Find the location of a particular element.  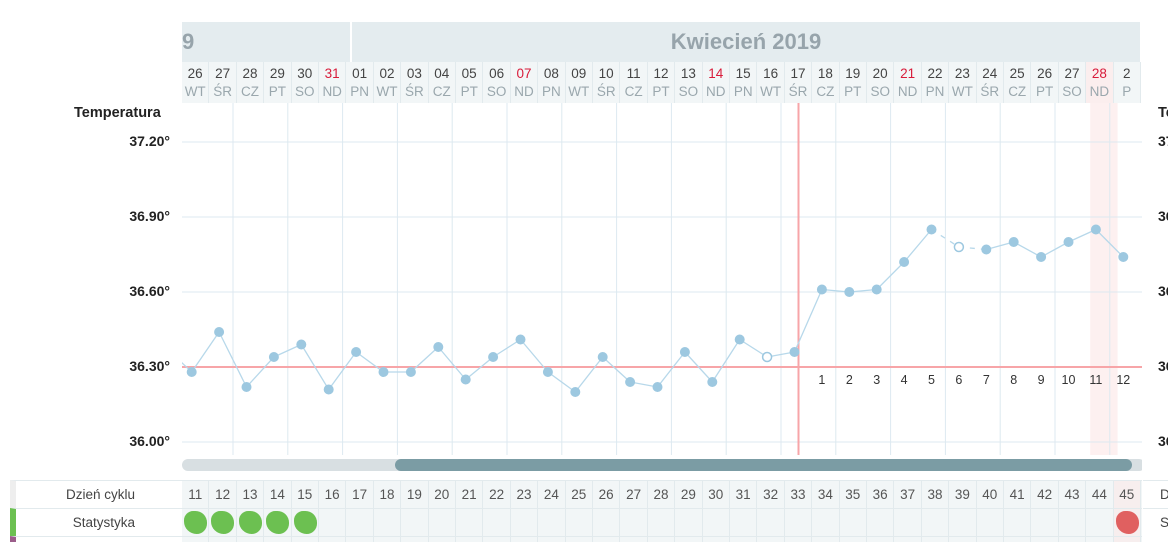

cycle-day-cell: 33 is located at coordinates (799, 494).